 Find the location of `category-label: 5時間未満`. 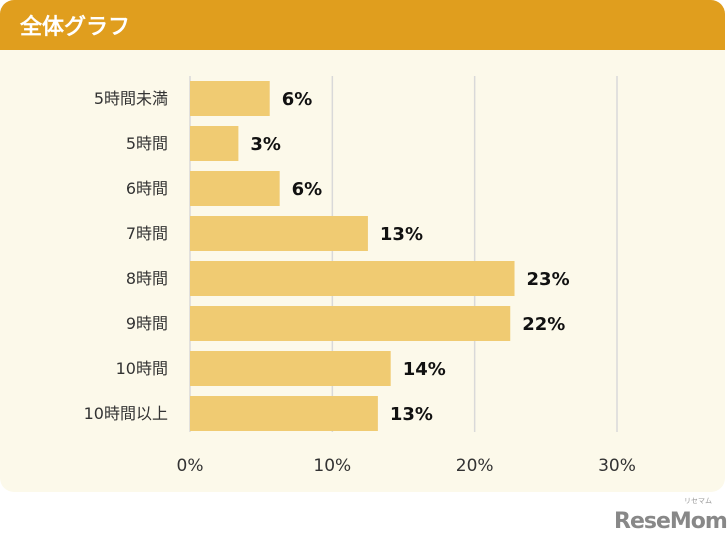

category-label: 5時間未満 is located at coordinates (131, 98).